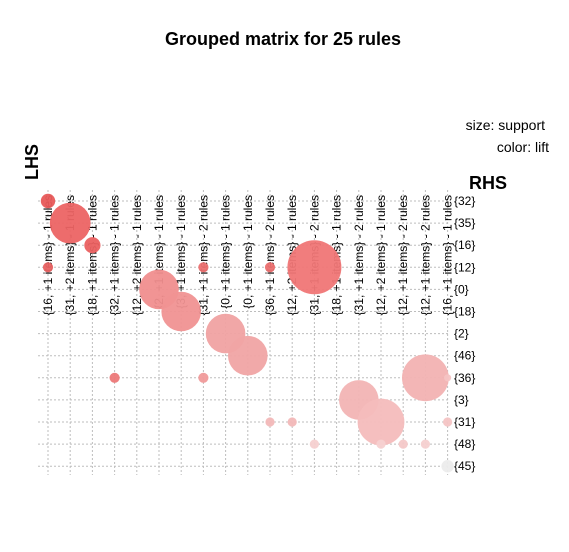 The width and height of the screenshot is (569, 552). What do you see at coordinates (448, 255) in the screenshot?
I see `lhs-group-label: {16, +1 items} - 1 rules` at bounding box center [448, 255].